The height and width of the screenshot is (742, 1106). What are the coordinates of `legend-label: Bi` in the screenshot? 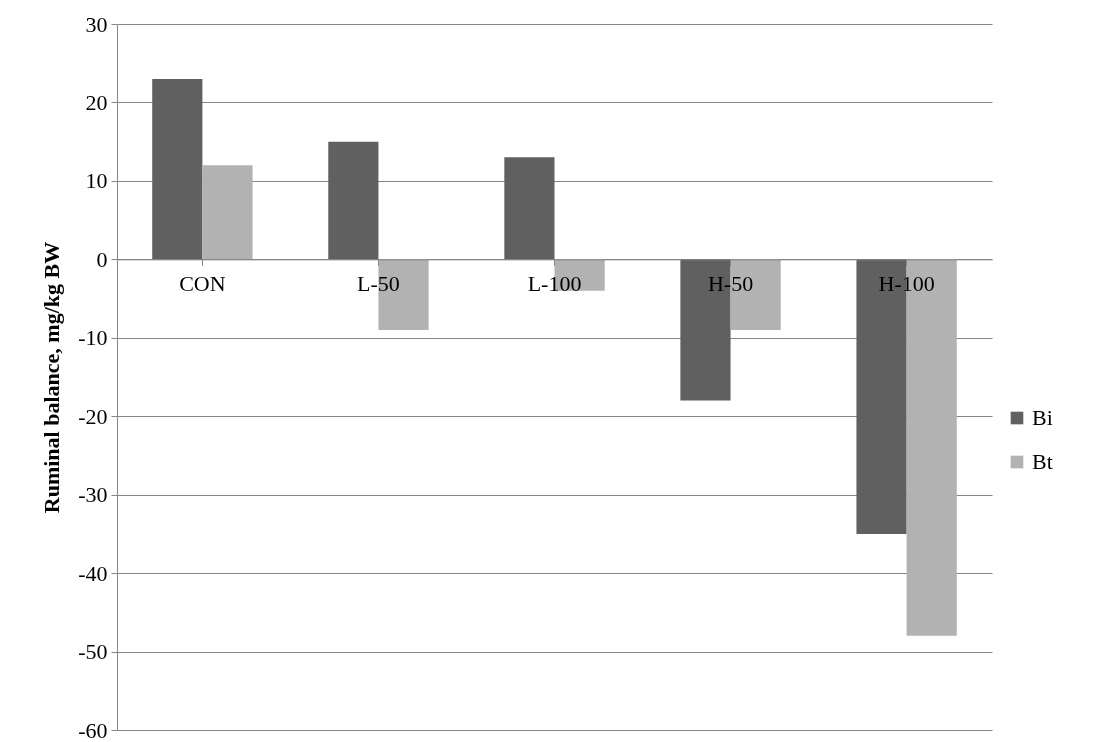 It's located at (1042, 417).